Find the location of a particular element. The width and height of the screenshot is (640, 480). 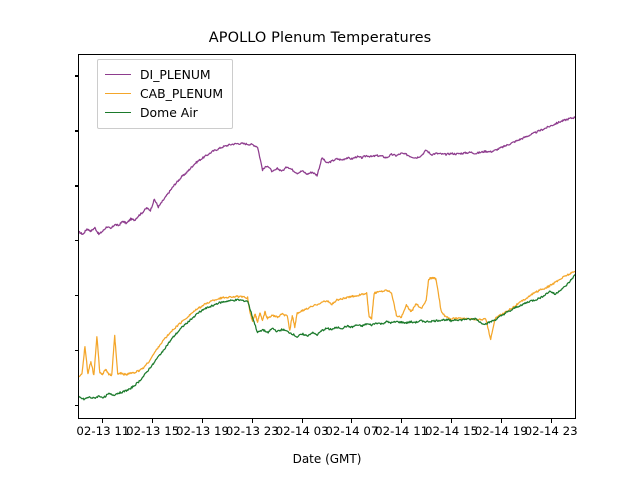

x-tick-label: 02-13 15 is located at coordinates (153, 431).